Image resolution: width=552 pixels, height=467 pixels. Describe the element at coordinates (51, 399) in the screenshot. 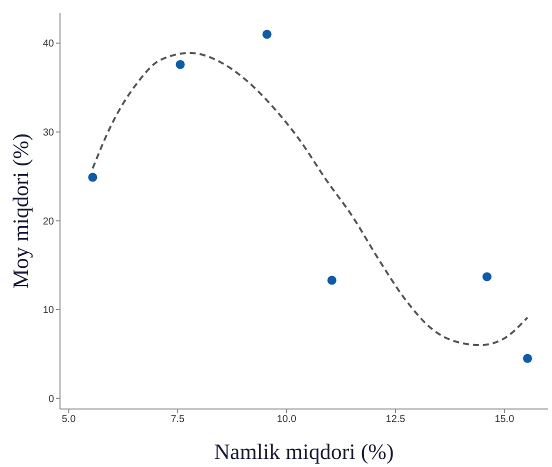

I see `y-tick-label: 0` at that location.